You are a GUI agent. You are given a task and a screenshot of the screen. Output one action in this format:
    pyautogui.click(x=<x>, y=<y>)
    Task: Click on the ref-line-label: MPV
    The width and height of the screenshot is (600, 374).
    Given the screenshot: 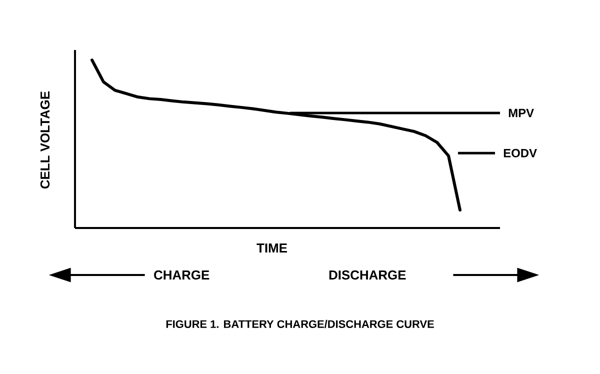 What is the action you would take?
    pyautogui.click(x=521, y=113)
    